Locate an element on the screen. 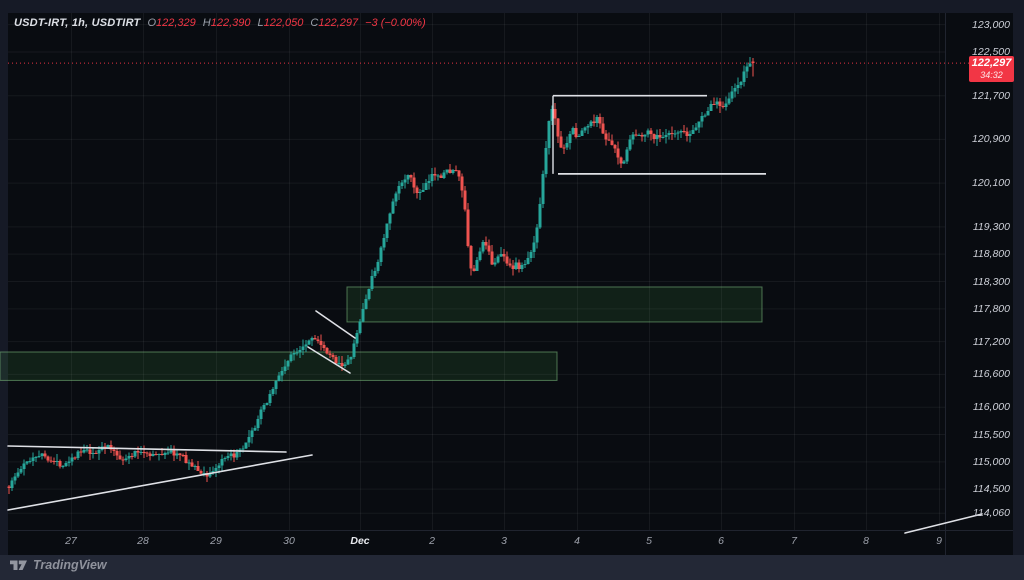 Image resolution: width=1024 pixels, height=580 pixels. price-tick-label: 118,800 is located at coordinates (991, 254).